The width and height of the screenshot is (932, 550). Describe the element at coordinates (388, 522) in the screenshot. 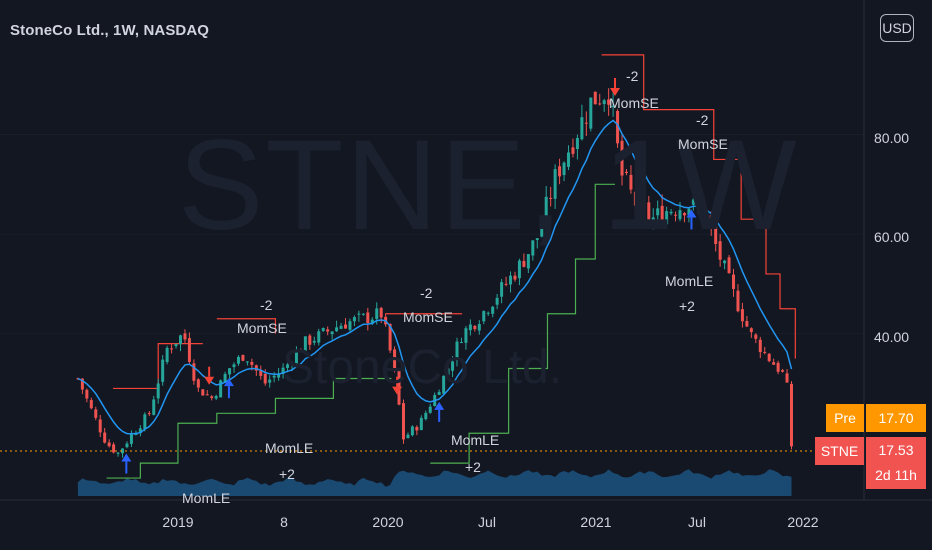

I see `time-tick: 2020` at that location.